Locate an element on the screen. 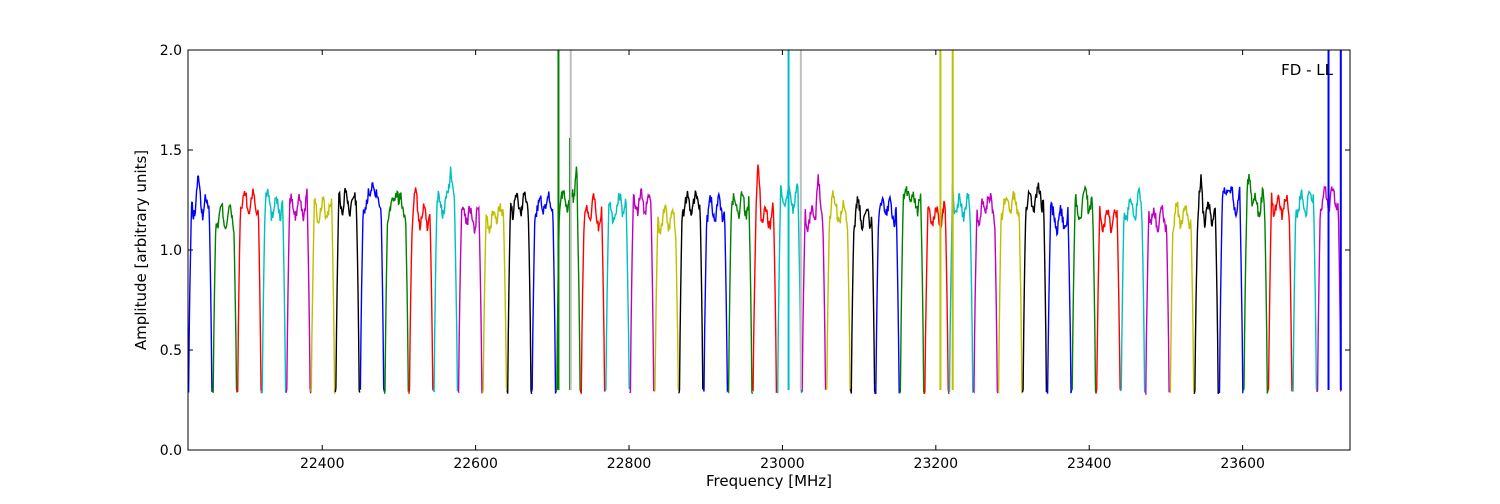 The image size is (1500, 504). x-axis-label: Frequency [MHz] is located at coordinates (769, 481).